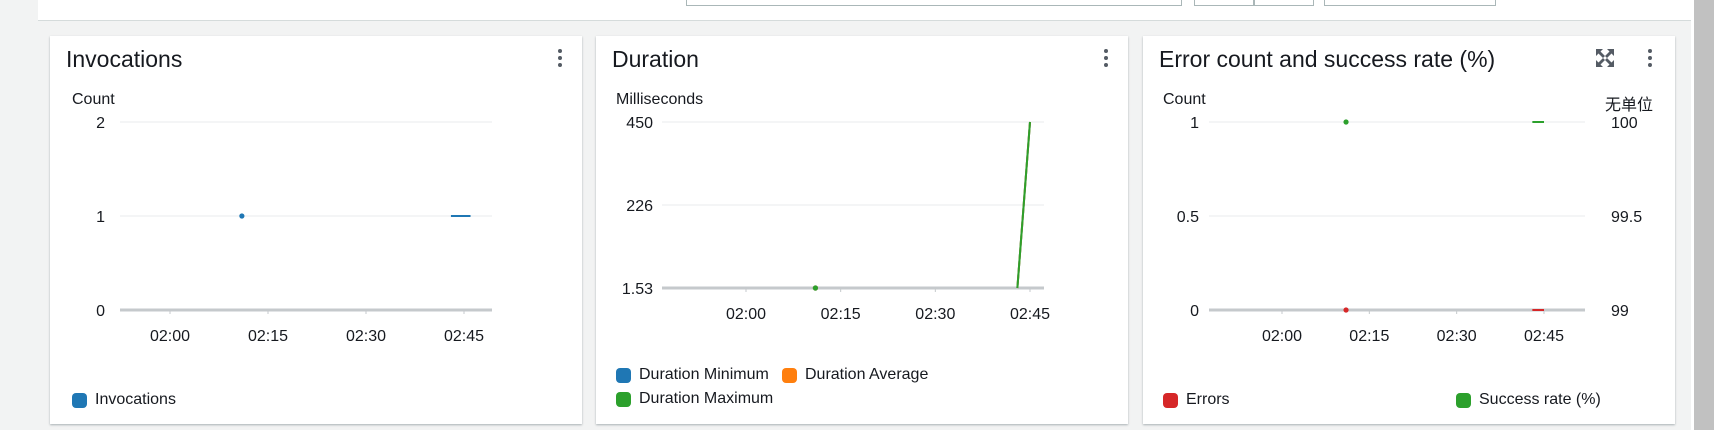 Image resolution: width=1735 pixels, height=430 pixels. I want to click on widget-title: Duration, so click(655, 59).